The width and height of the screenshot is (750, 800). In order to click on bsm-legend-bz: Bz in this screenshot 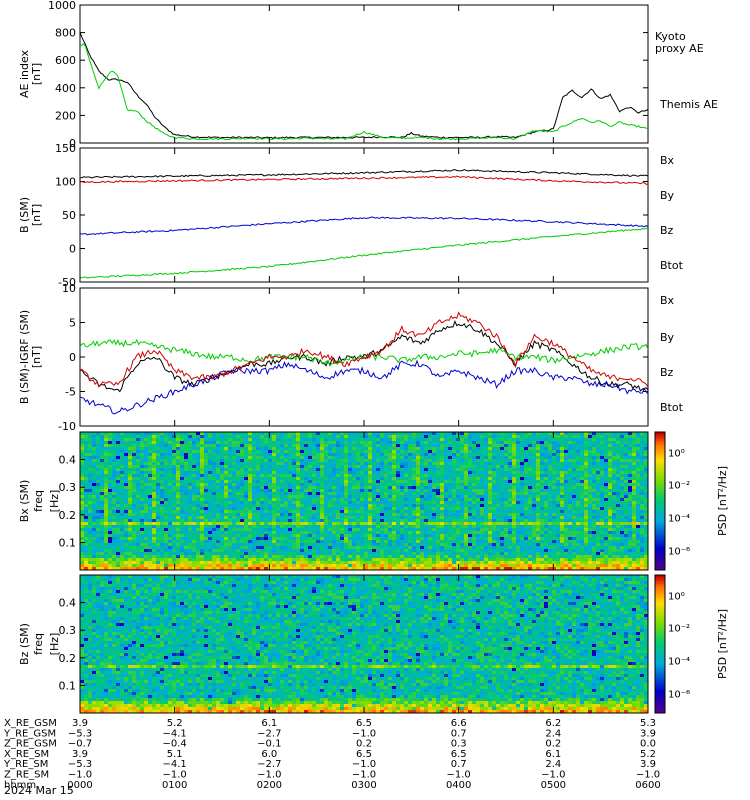, I will do `click(667, 230)`.